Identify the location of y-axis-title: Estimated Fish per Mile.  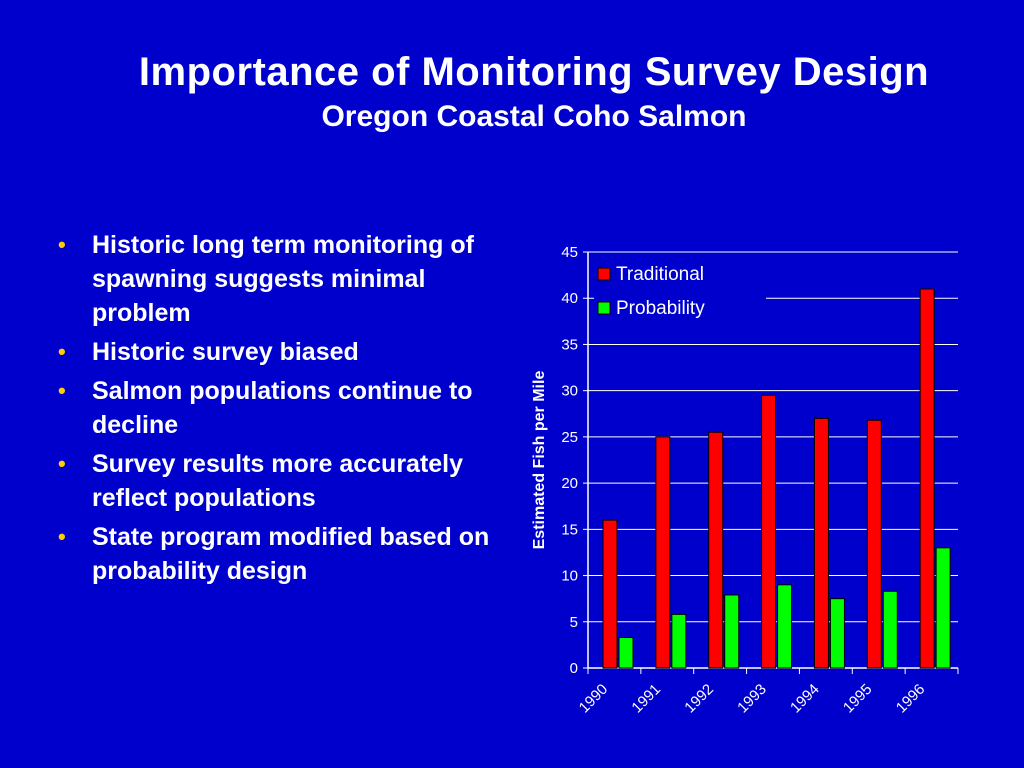
(539, 460).